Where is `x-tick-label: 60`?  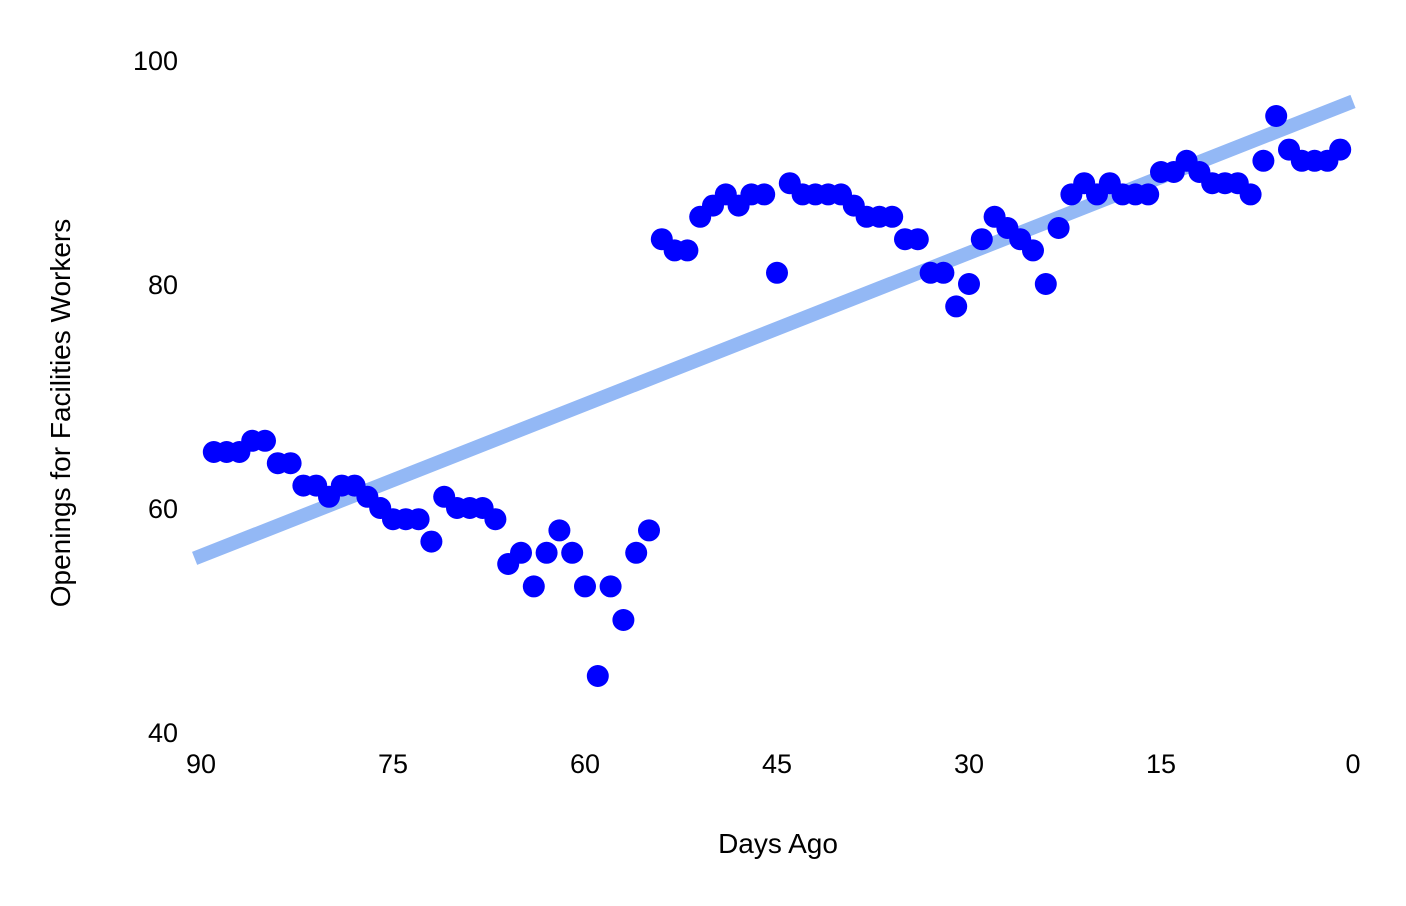
x-tick-label: 60 is located at coordinates (585, 764).